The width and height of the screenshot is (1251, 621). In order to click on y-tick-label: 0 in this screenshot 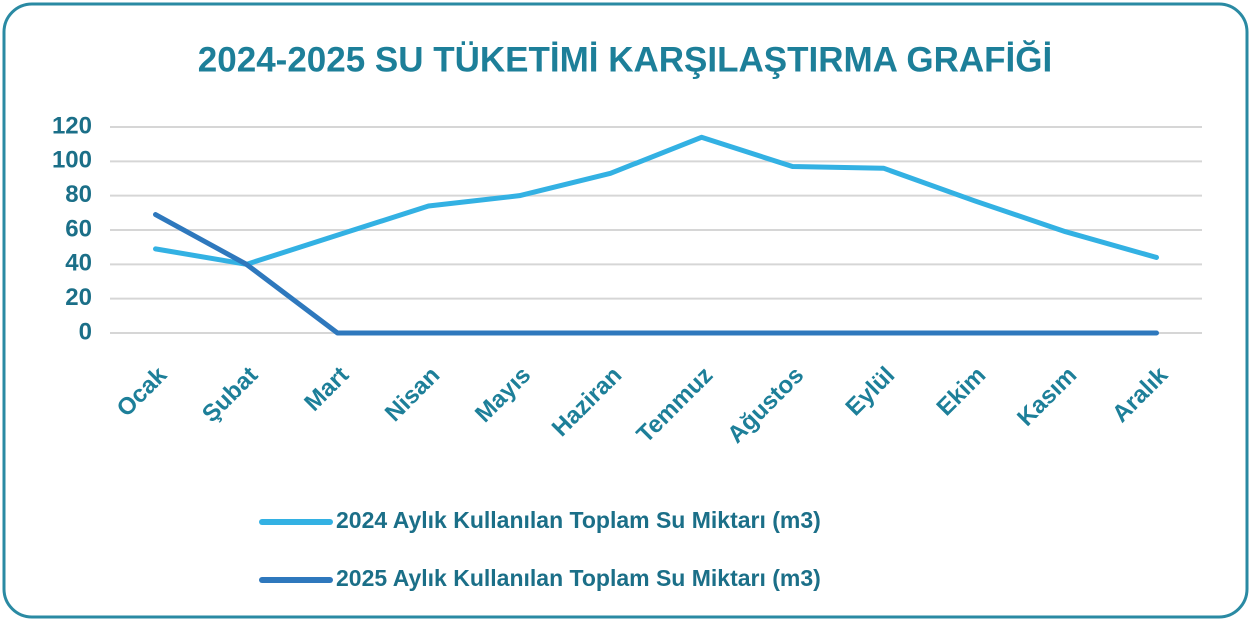, I will do `click(85, 331)`.